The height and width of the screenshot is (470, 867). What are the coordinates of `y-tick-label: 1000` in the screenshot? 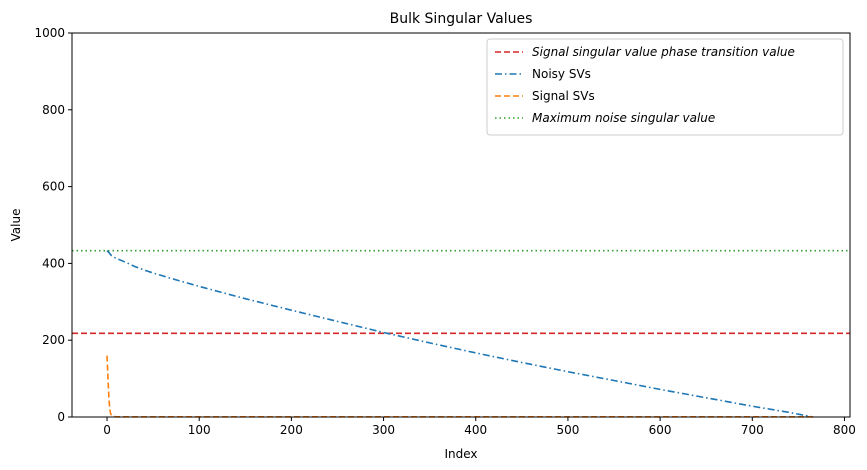 It's located at (49, 33).